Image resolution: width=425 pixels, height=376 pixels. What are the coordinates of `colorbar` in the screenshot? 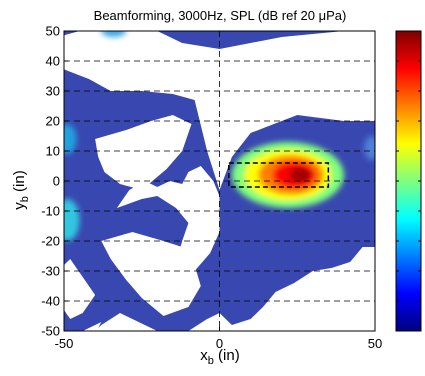 It's located at (408, 181).